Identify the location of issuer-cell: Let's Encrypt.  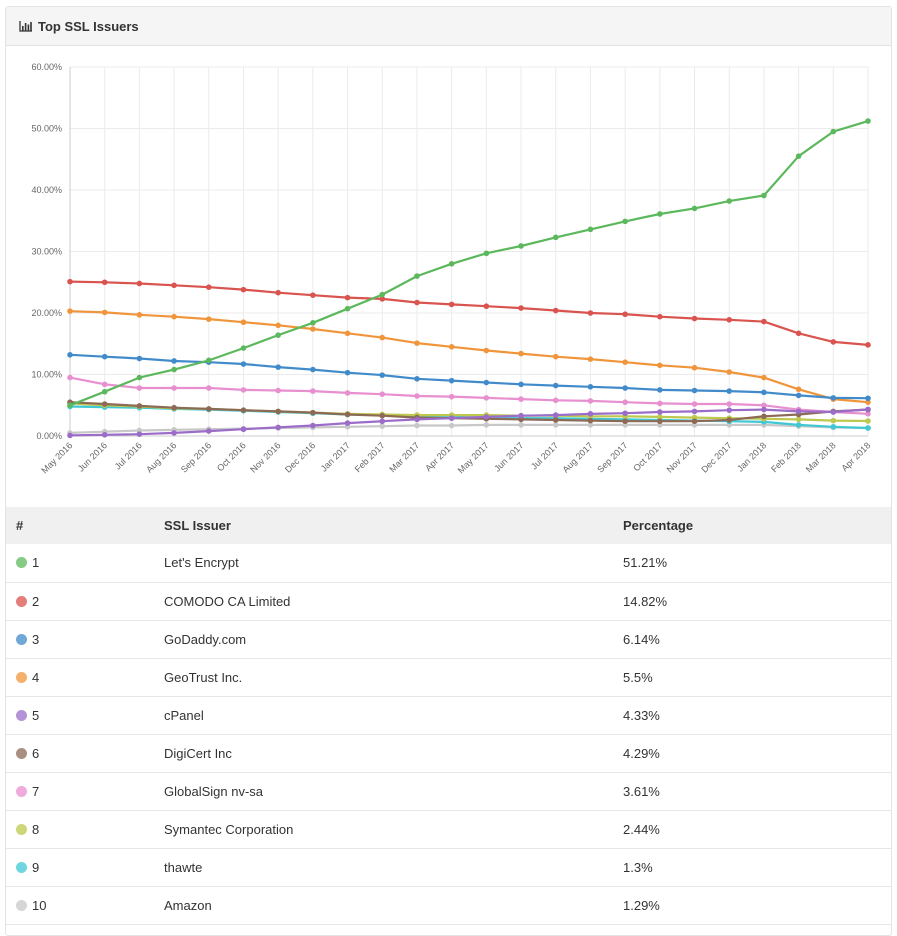
(201, 563).